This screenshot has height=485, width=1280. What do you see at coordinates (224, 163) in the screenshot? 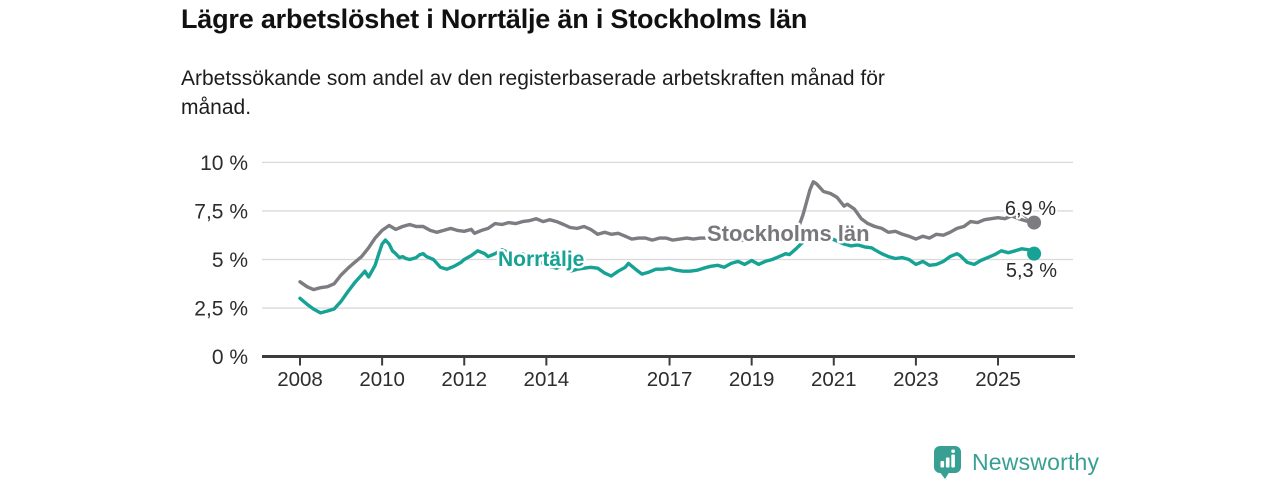
I see `y-tick-label: 10 %` at bounding box center [224, 163].